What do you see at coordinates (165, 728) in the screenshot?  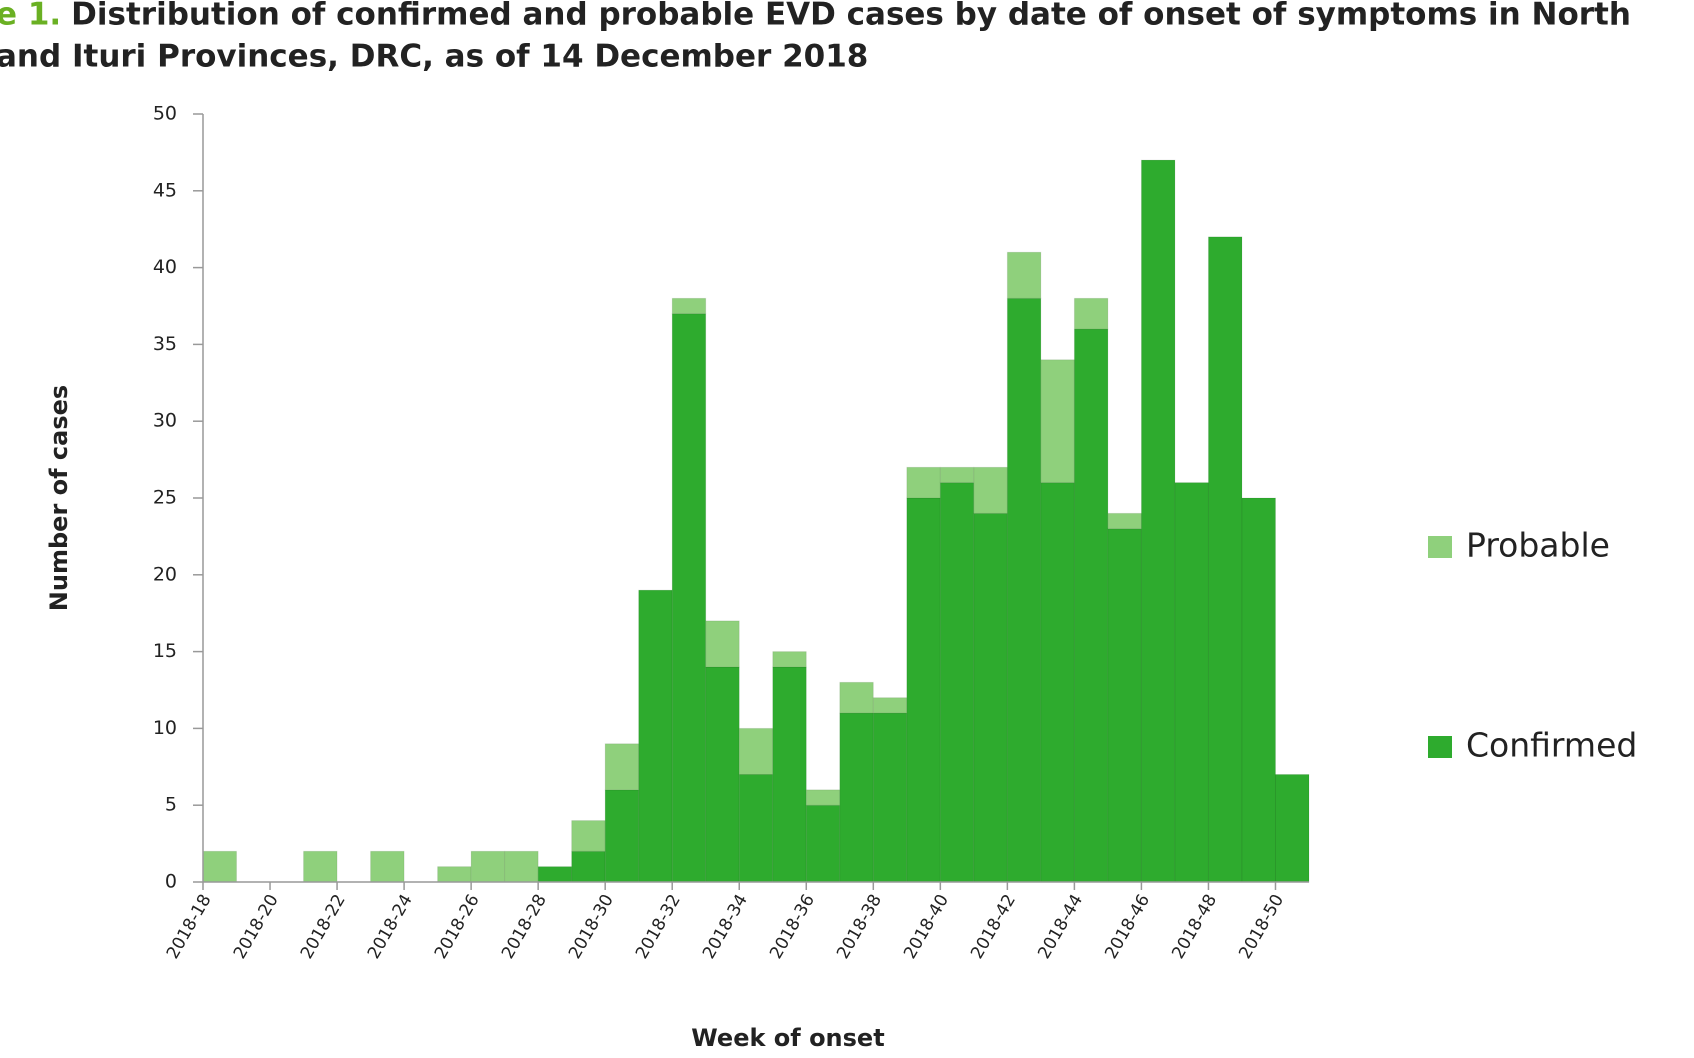 I see `y-tick-label: 10` at bounding box center [165, 728].